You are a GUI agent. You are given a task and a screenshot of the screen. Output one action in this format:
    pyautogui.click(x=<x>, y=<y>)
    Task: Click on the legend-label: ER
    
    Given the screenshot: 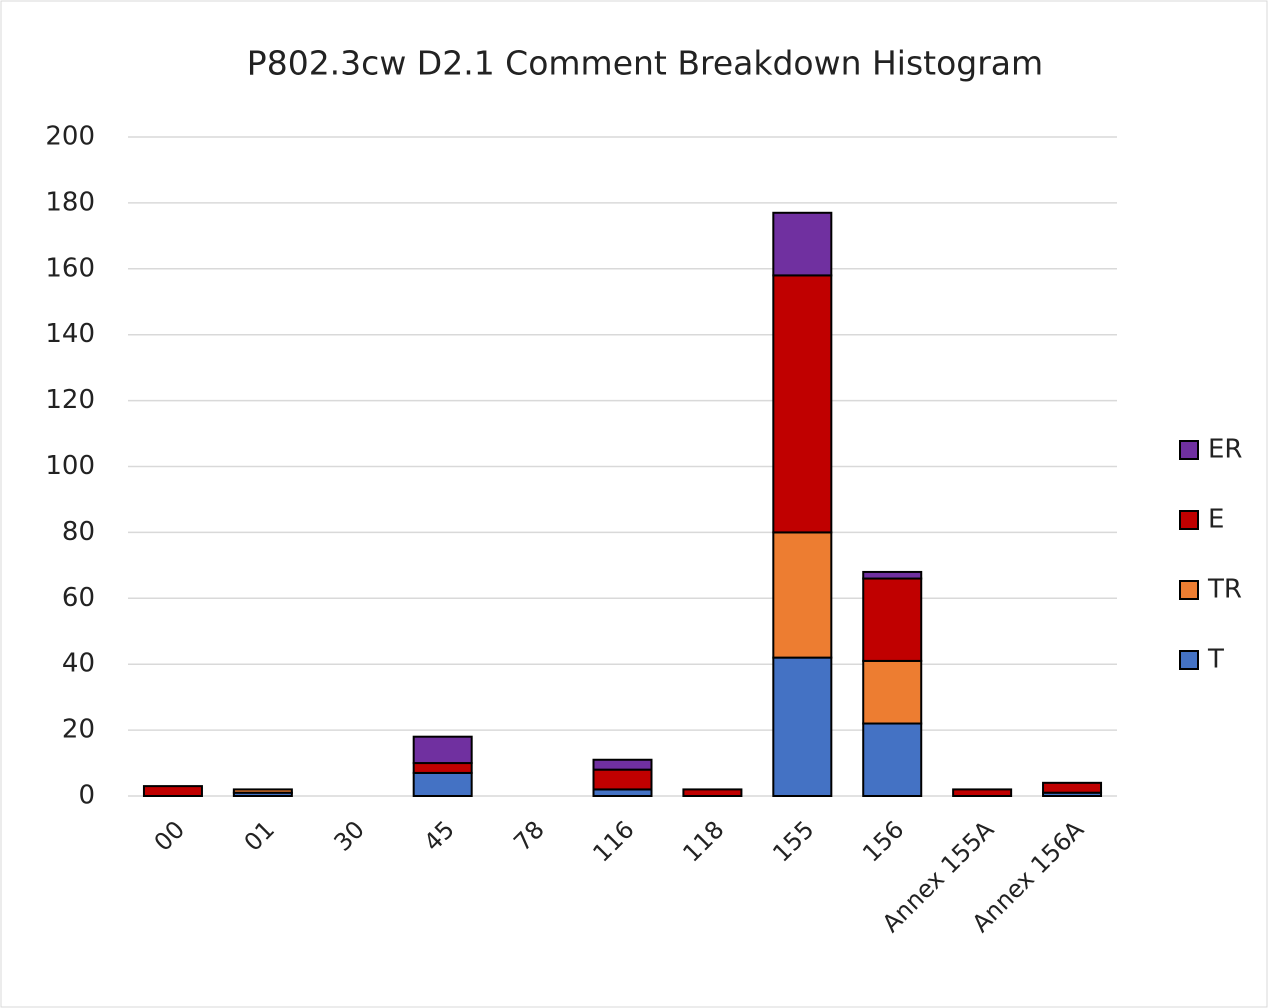 What is the action you would take?
    pyautogui.click(x=1225, y=450)
    